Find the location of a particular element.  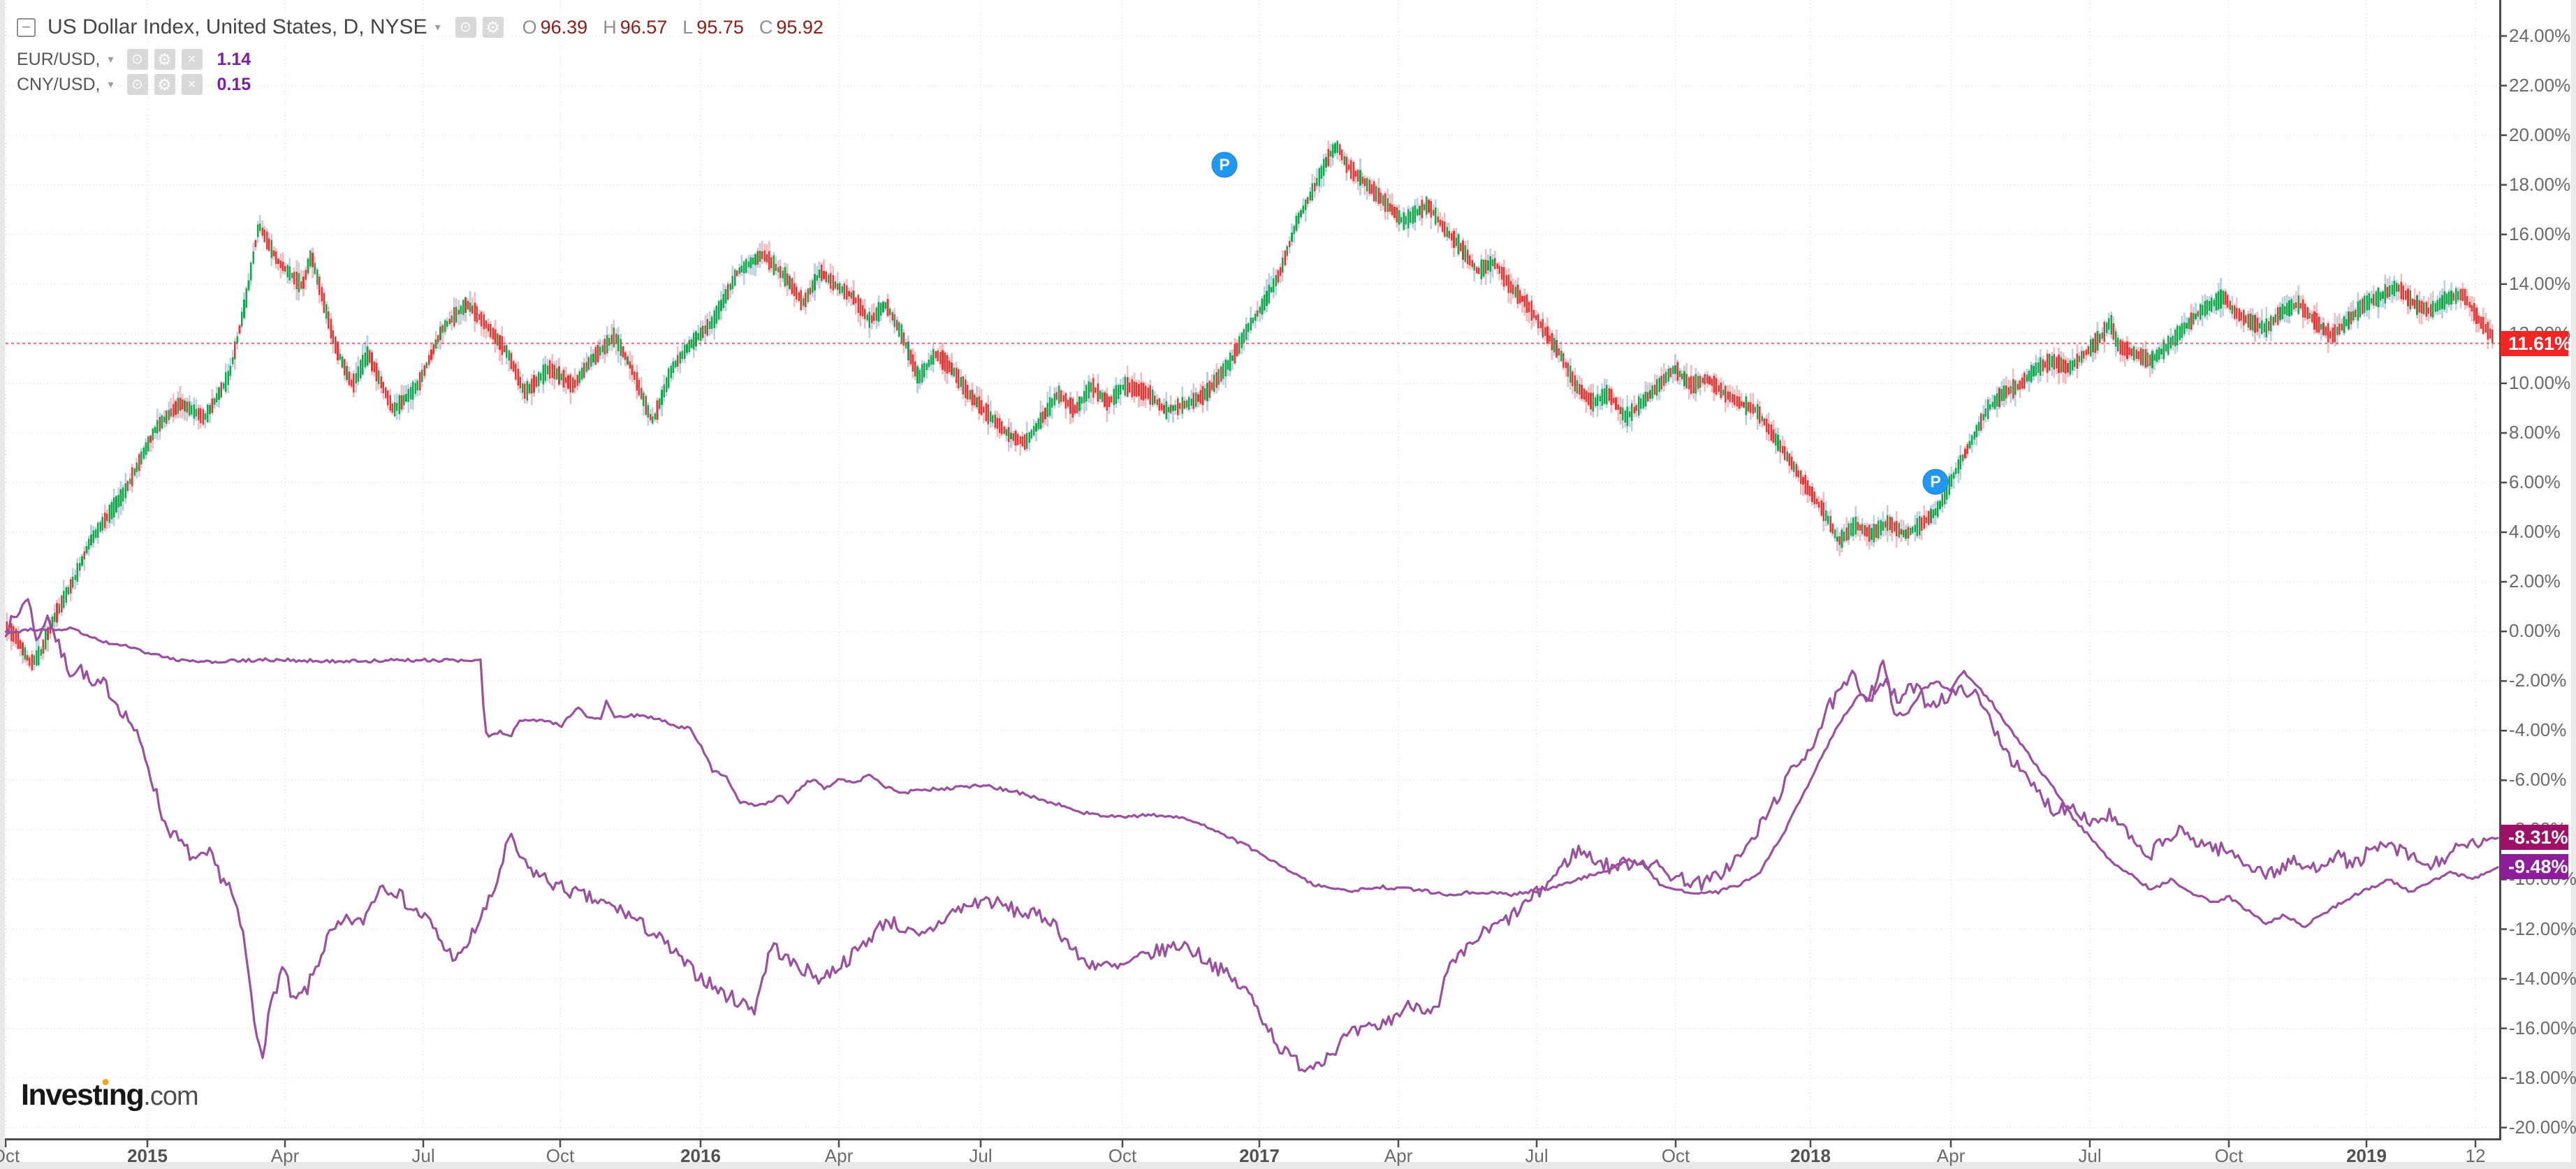

low-value: L 95.75 is located at coordinates (713, 27).